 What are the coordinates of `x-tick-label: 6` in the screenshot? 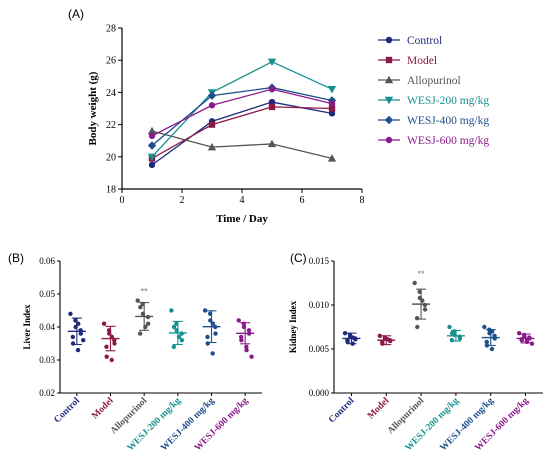 It's located at (302, 200).